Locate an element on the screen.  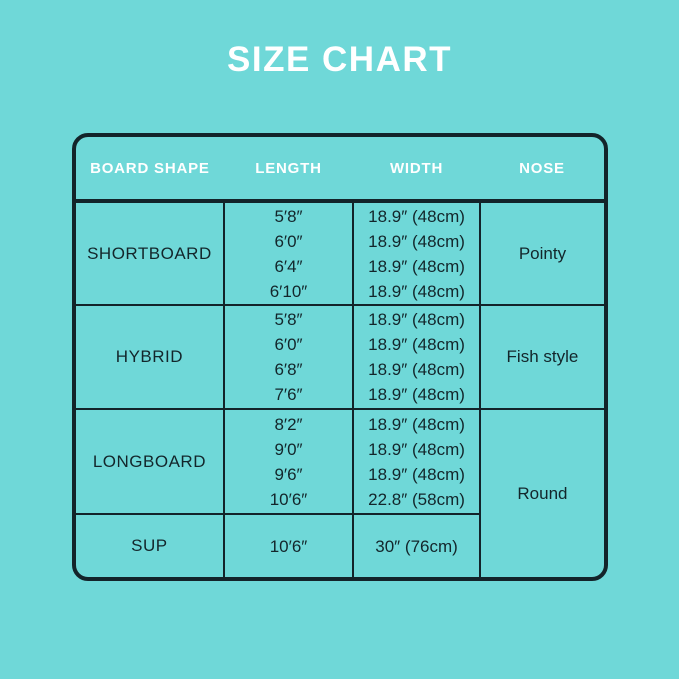
width-value: 22.8″ (58cm) is located at coordinates (416, 499).